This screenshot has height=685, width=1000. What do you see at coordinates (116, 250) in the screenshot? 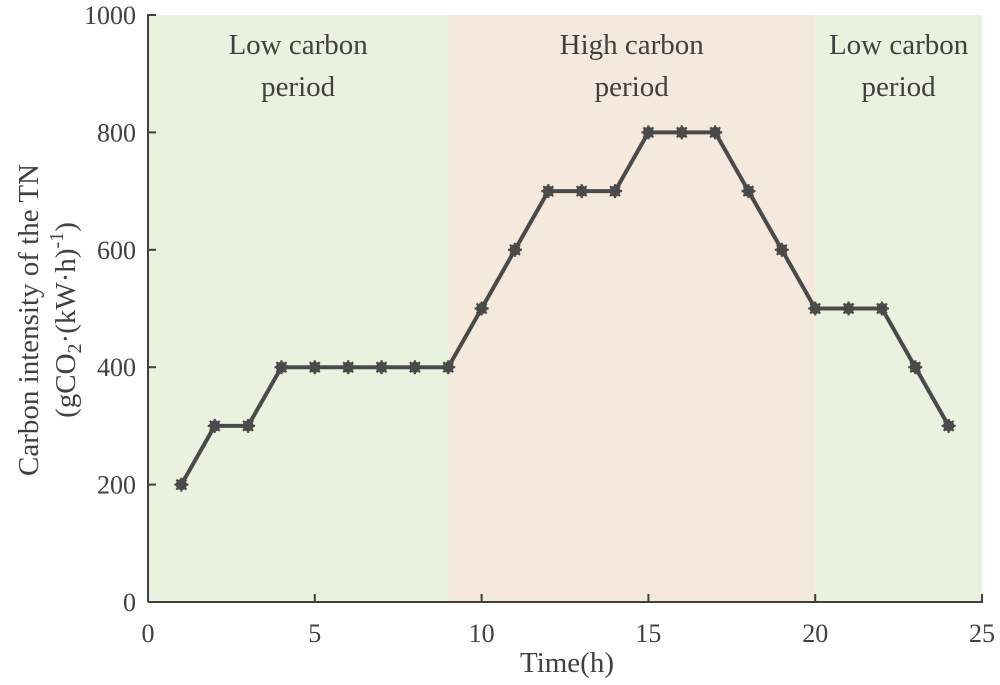
I see `y-tick-label: 600` at bounding box center [116, 250].